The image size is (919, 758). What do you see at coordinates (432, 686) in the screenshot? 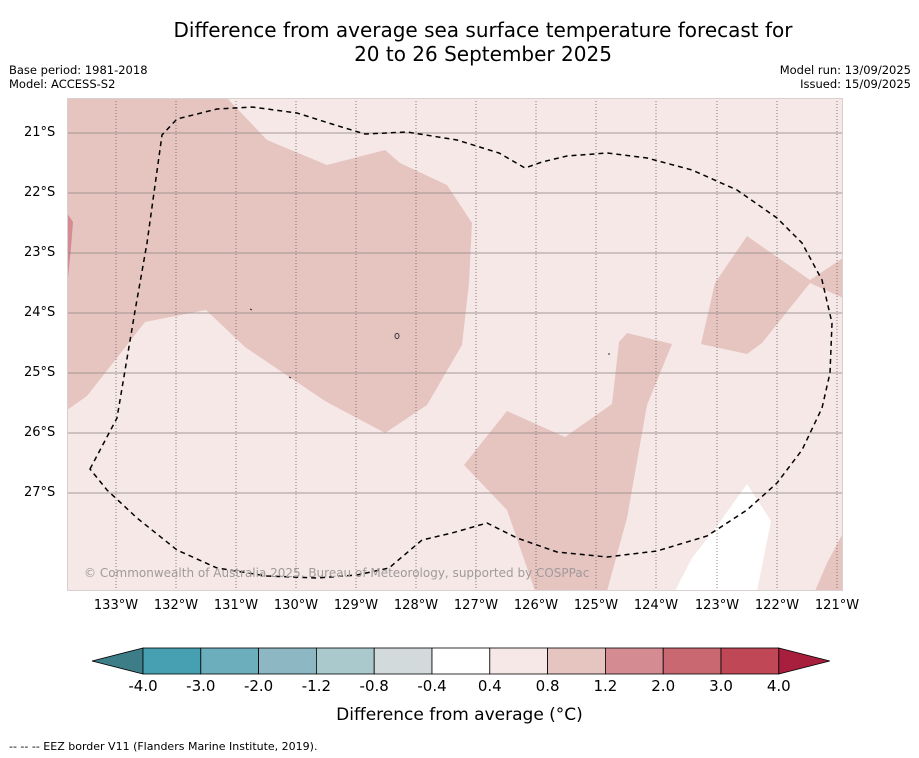
I see `colorbar-tick-label: -0.4` at bounding box center [432, 686].